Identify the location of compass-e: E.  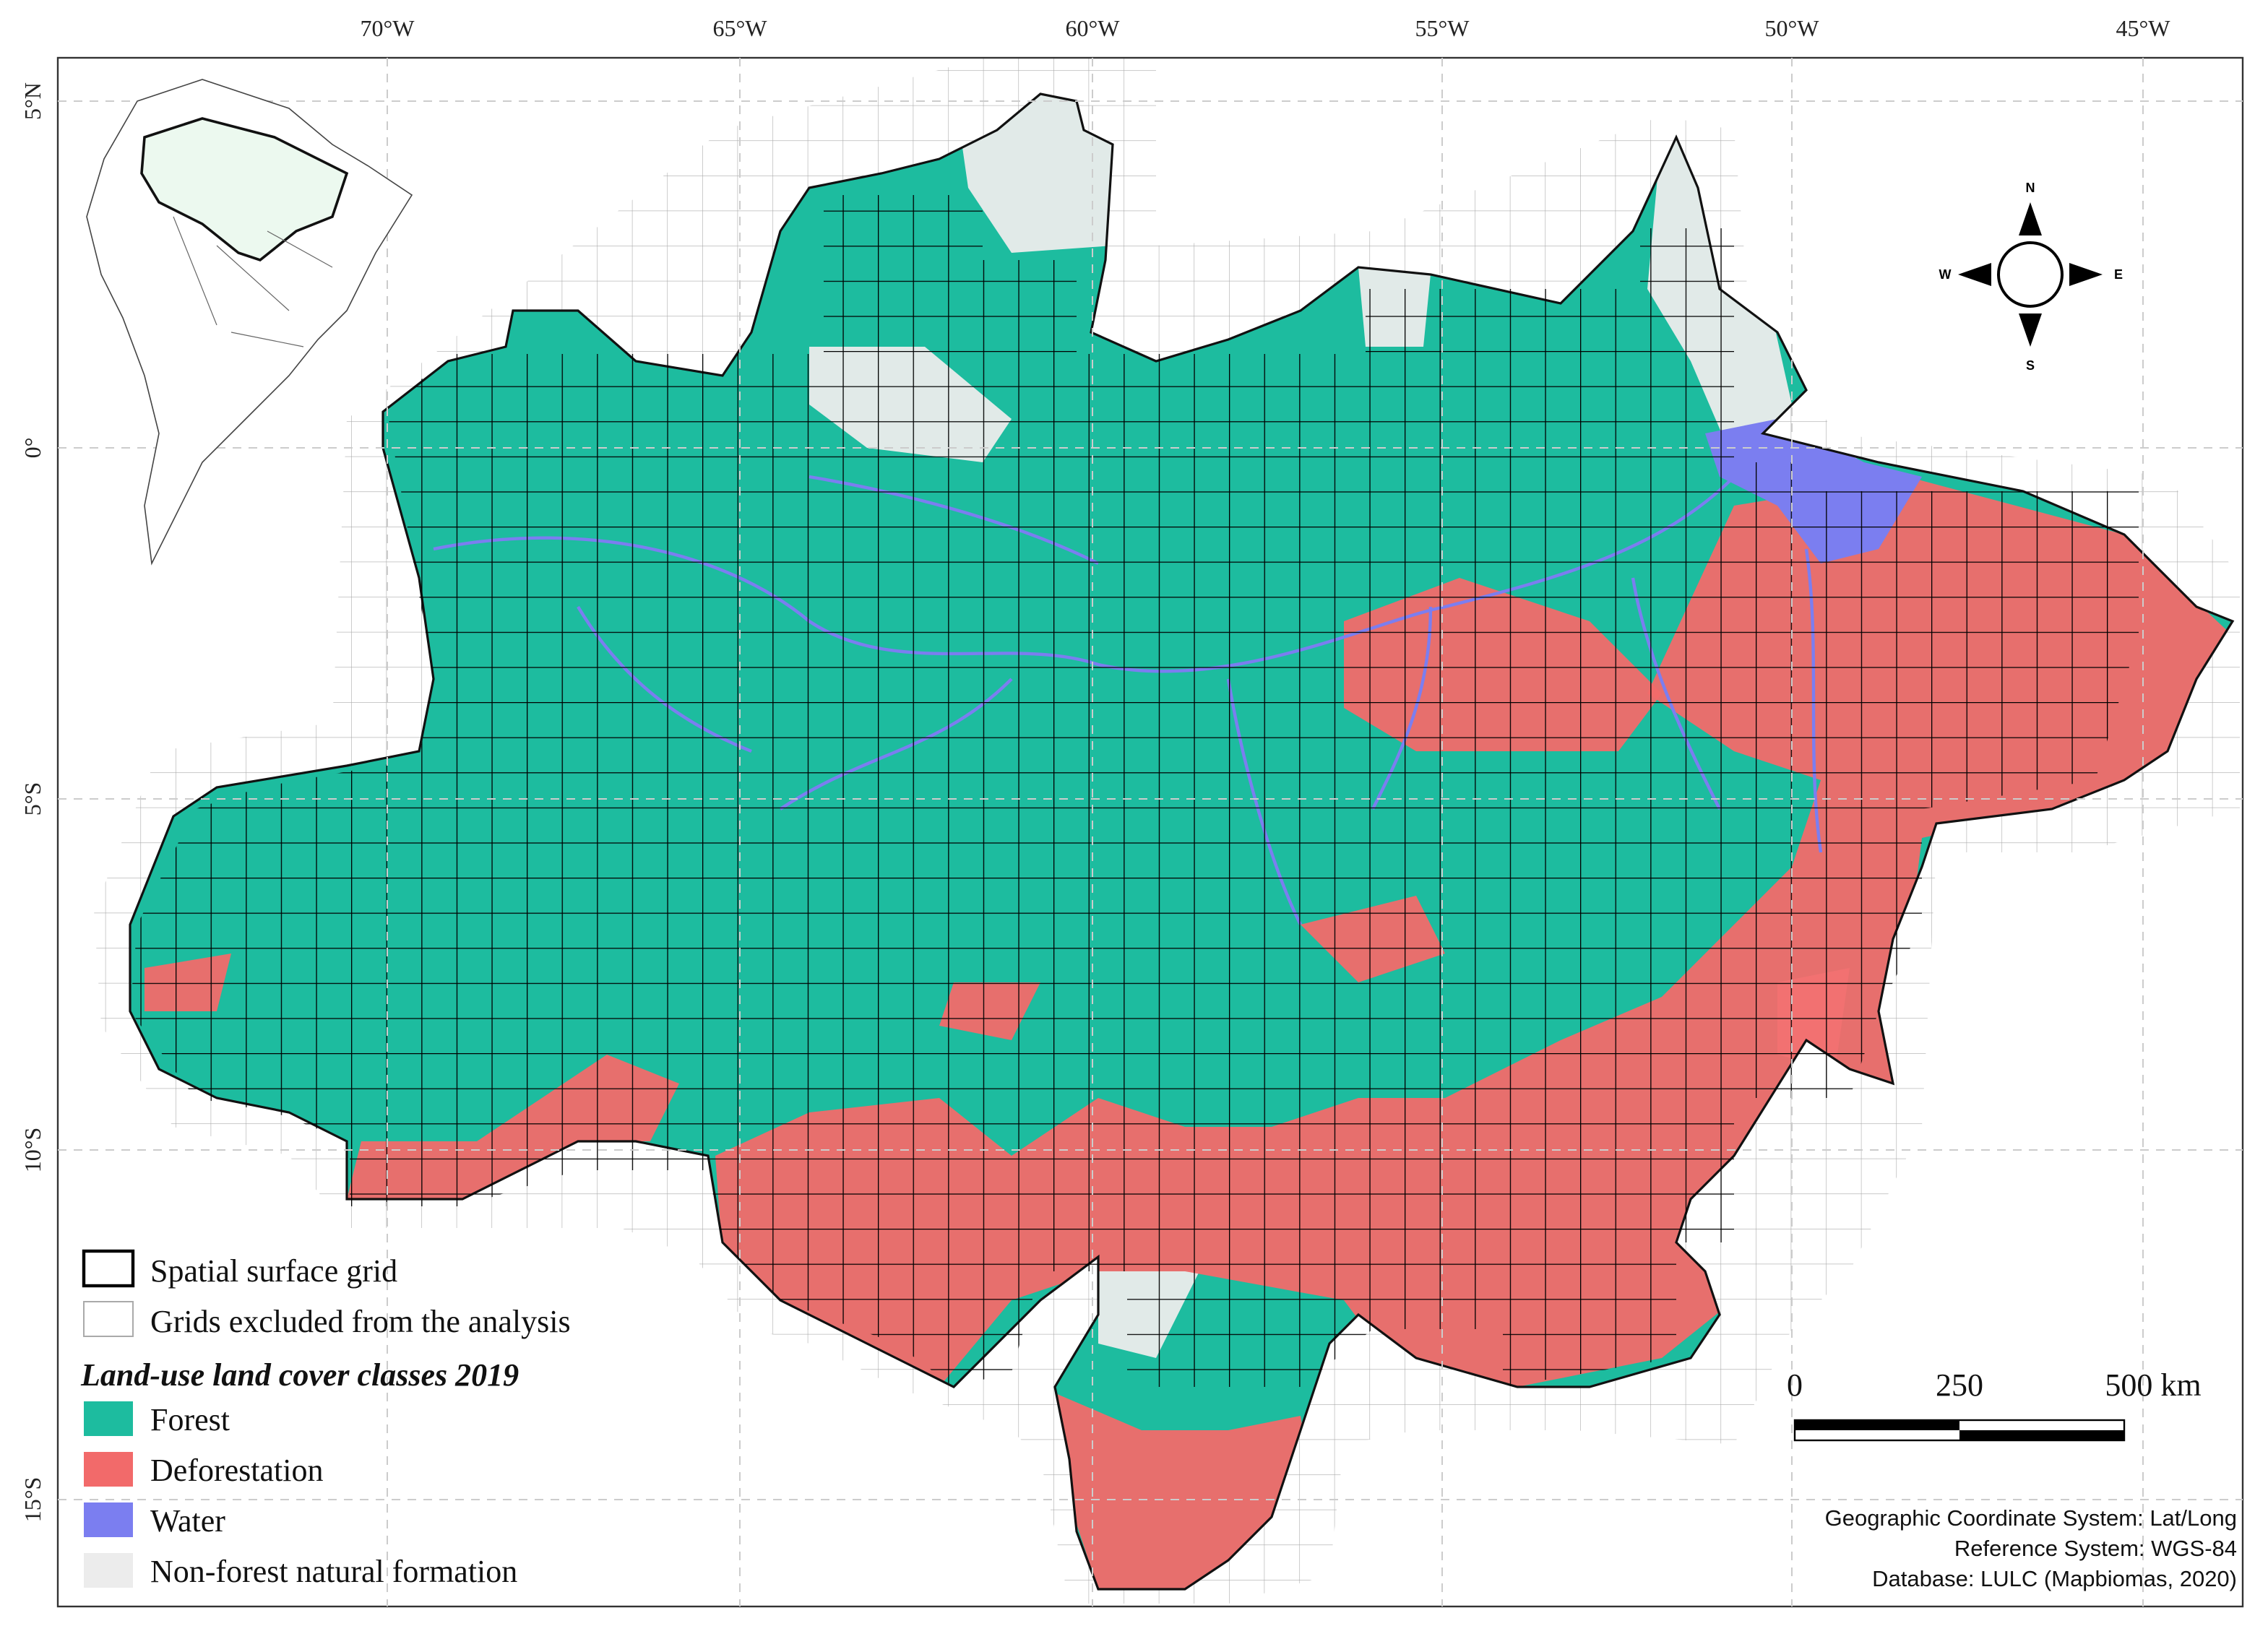
(2118, 274).